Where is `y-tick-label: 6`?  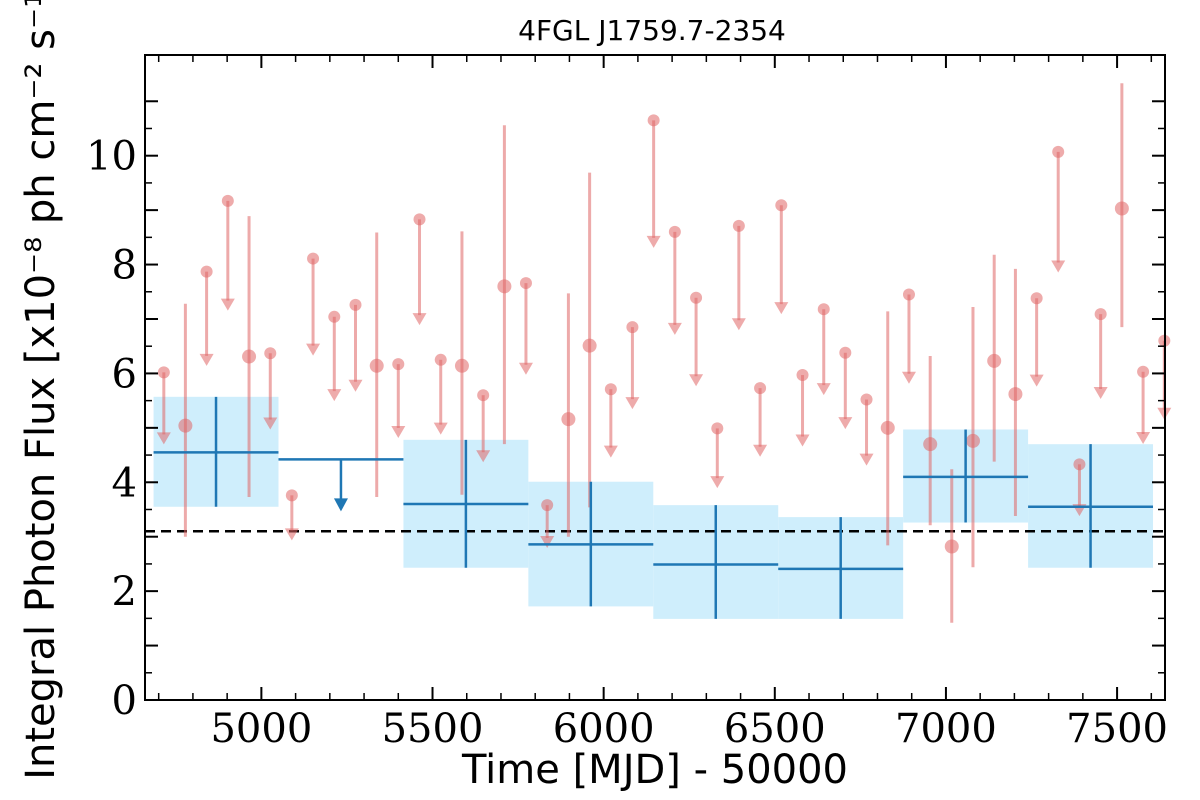
y-tick-label: 6 is located at coordinates (124, 374).